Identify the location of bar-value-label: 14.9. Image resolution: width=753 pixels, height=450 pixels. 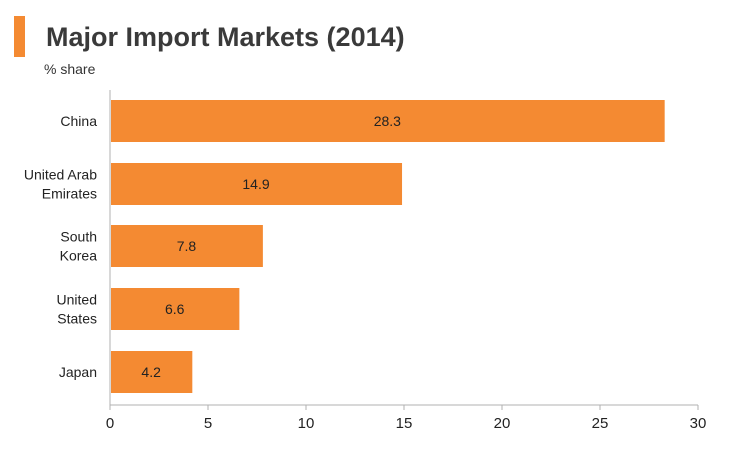
(255, 184).